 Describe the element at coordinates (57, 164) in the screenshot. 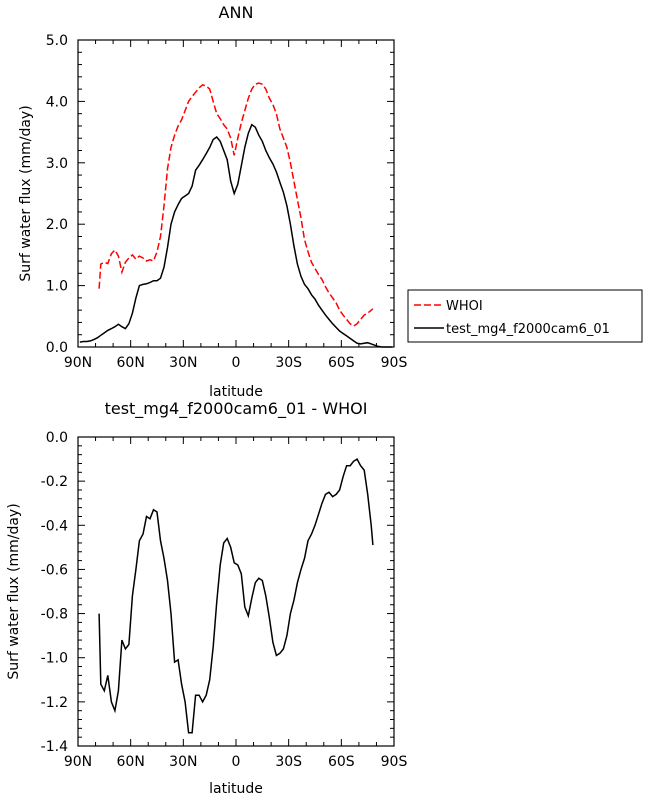

I see `y-tick-label: 3.0` at that location.